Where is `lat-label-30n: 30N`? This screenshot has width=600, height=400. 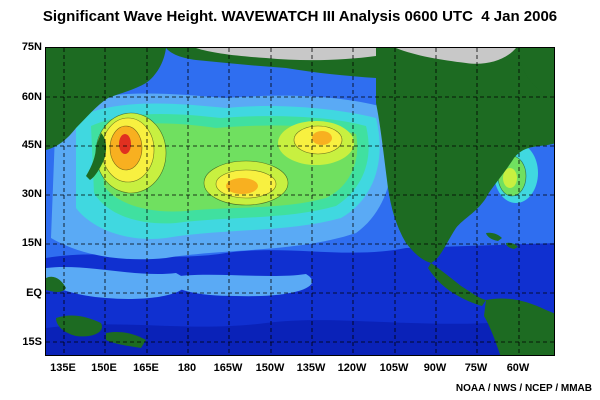
lat-label-30n: 30N is located at coordinates (31, 194).